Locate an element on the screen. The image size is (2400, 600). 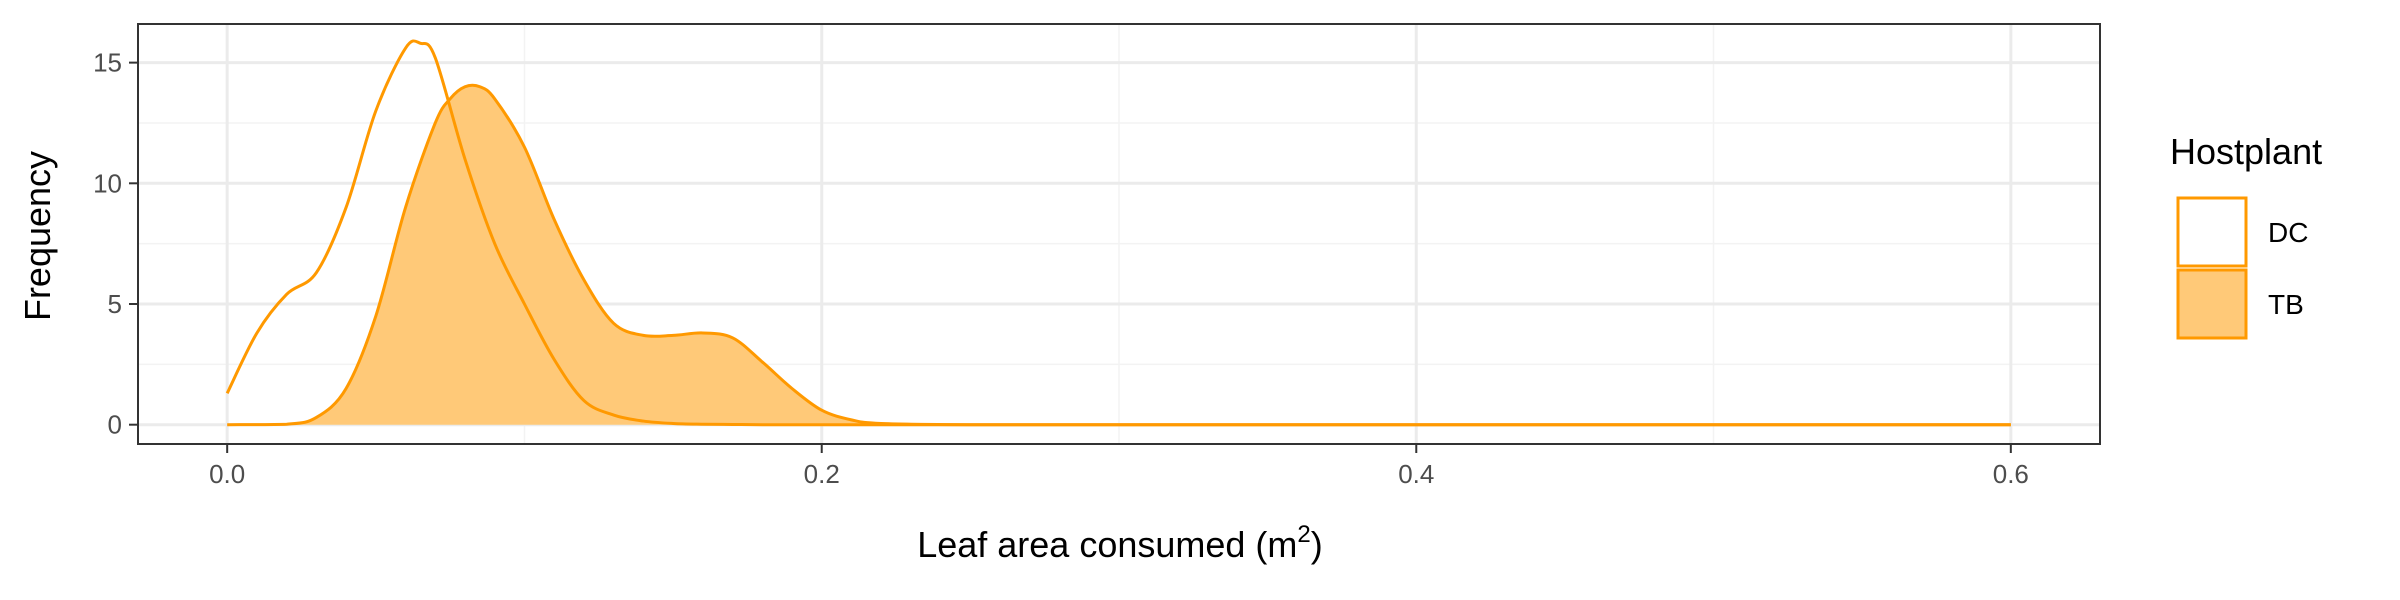
legend-key-dc is located at coordinates (2212, 232).